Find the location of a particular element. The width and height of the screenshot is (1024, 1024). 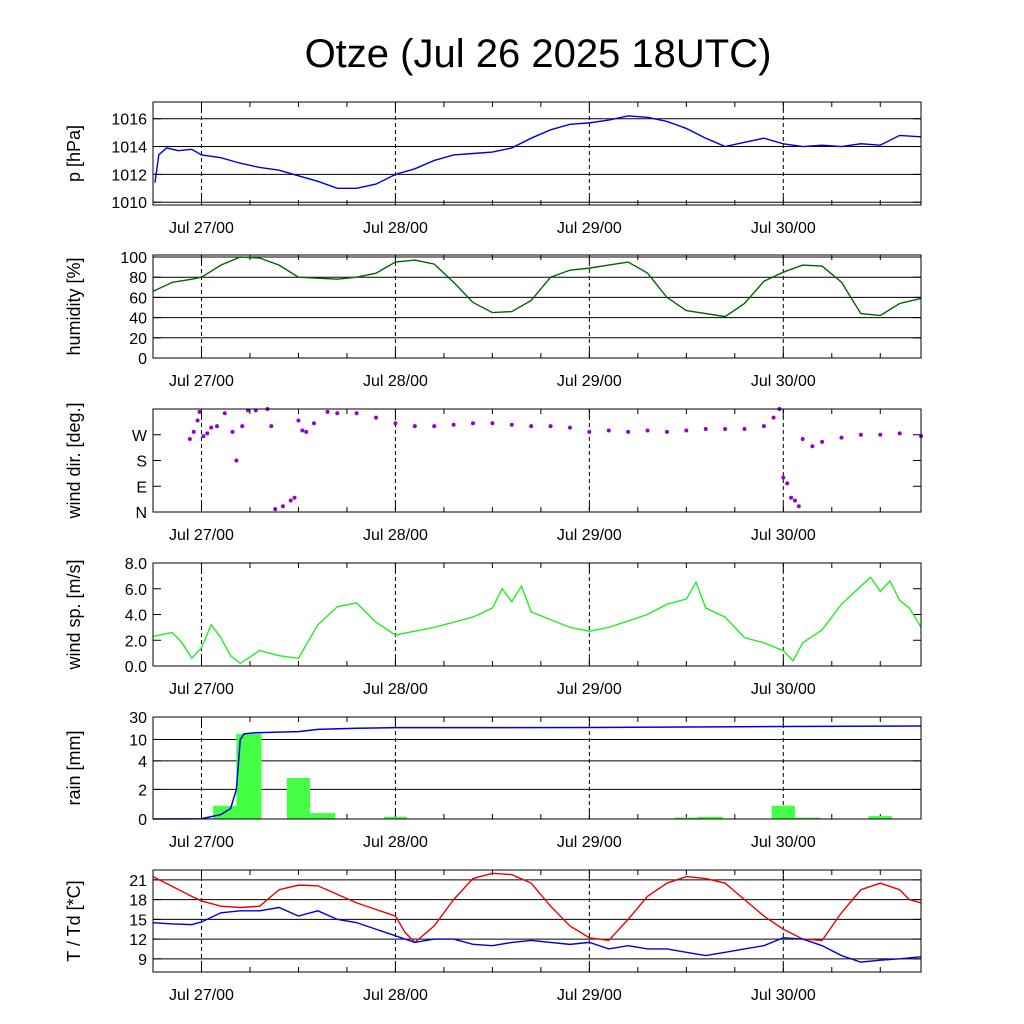

x-tick-label-wind_speed-1: Jul 28/00 is located at coordinates (395, 689).